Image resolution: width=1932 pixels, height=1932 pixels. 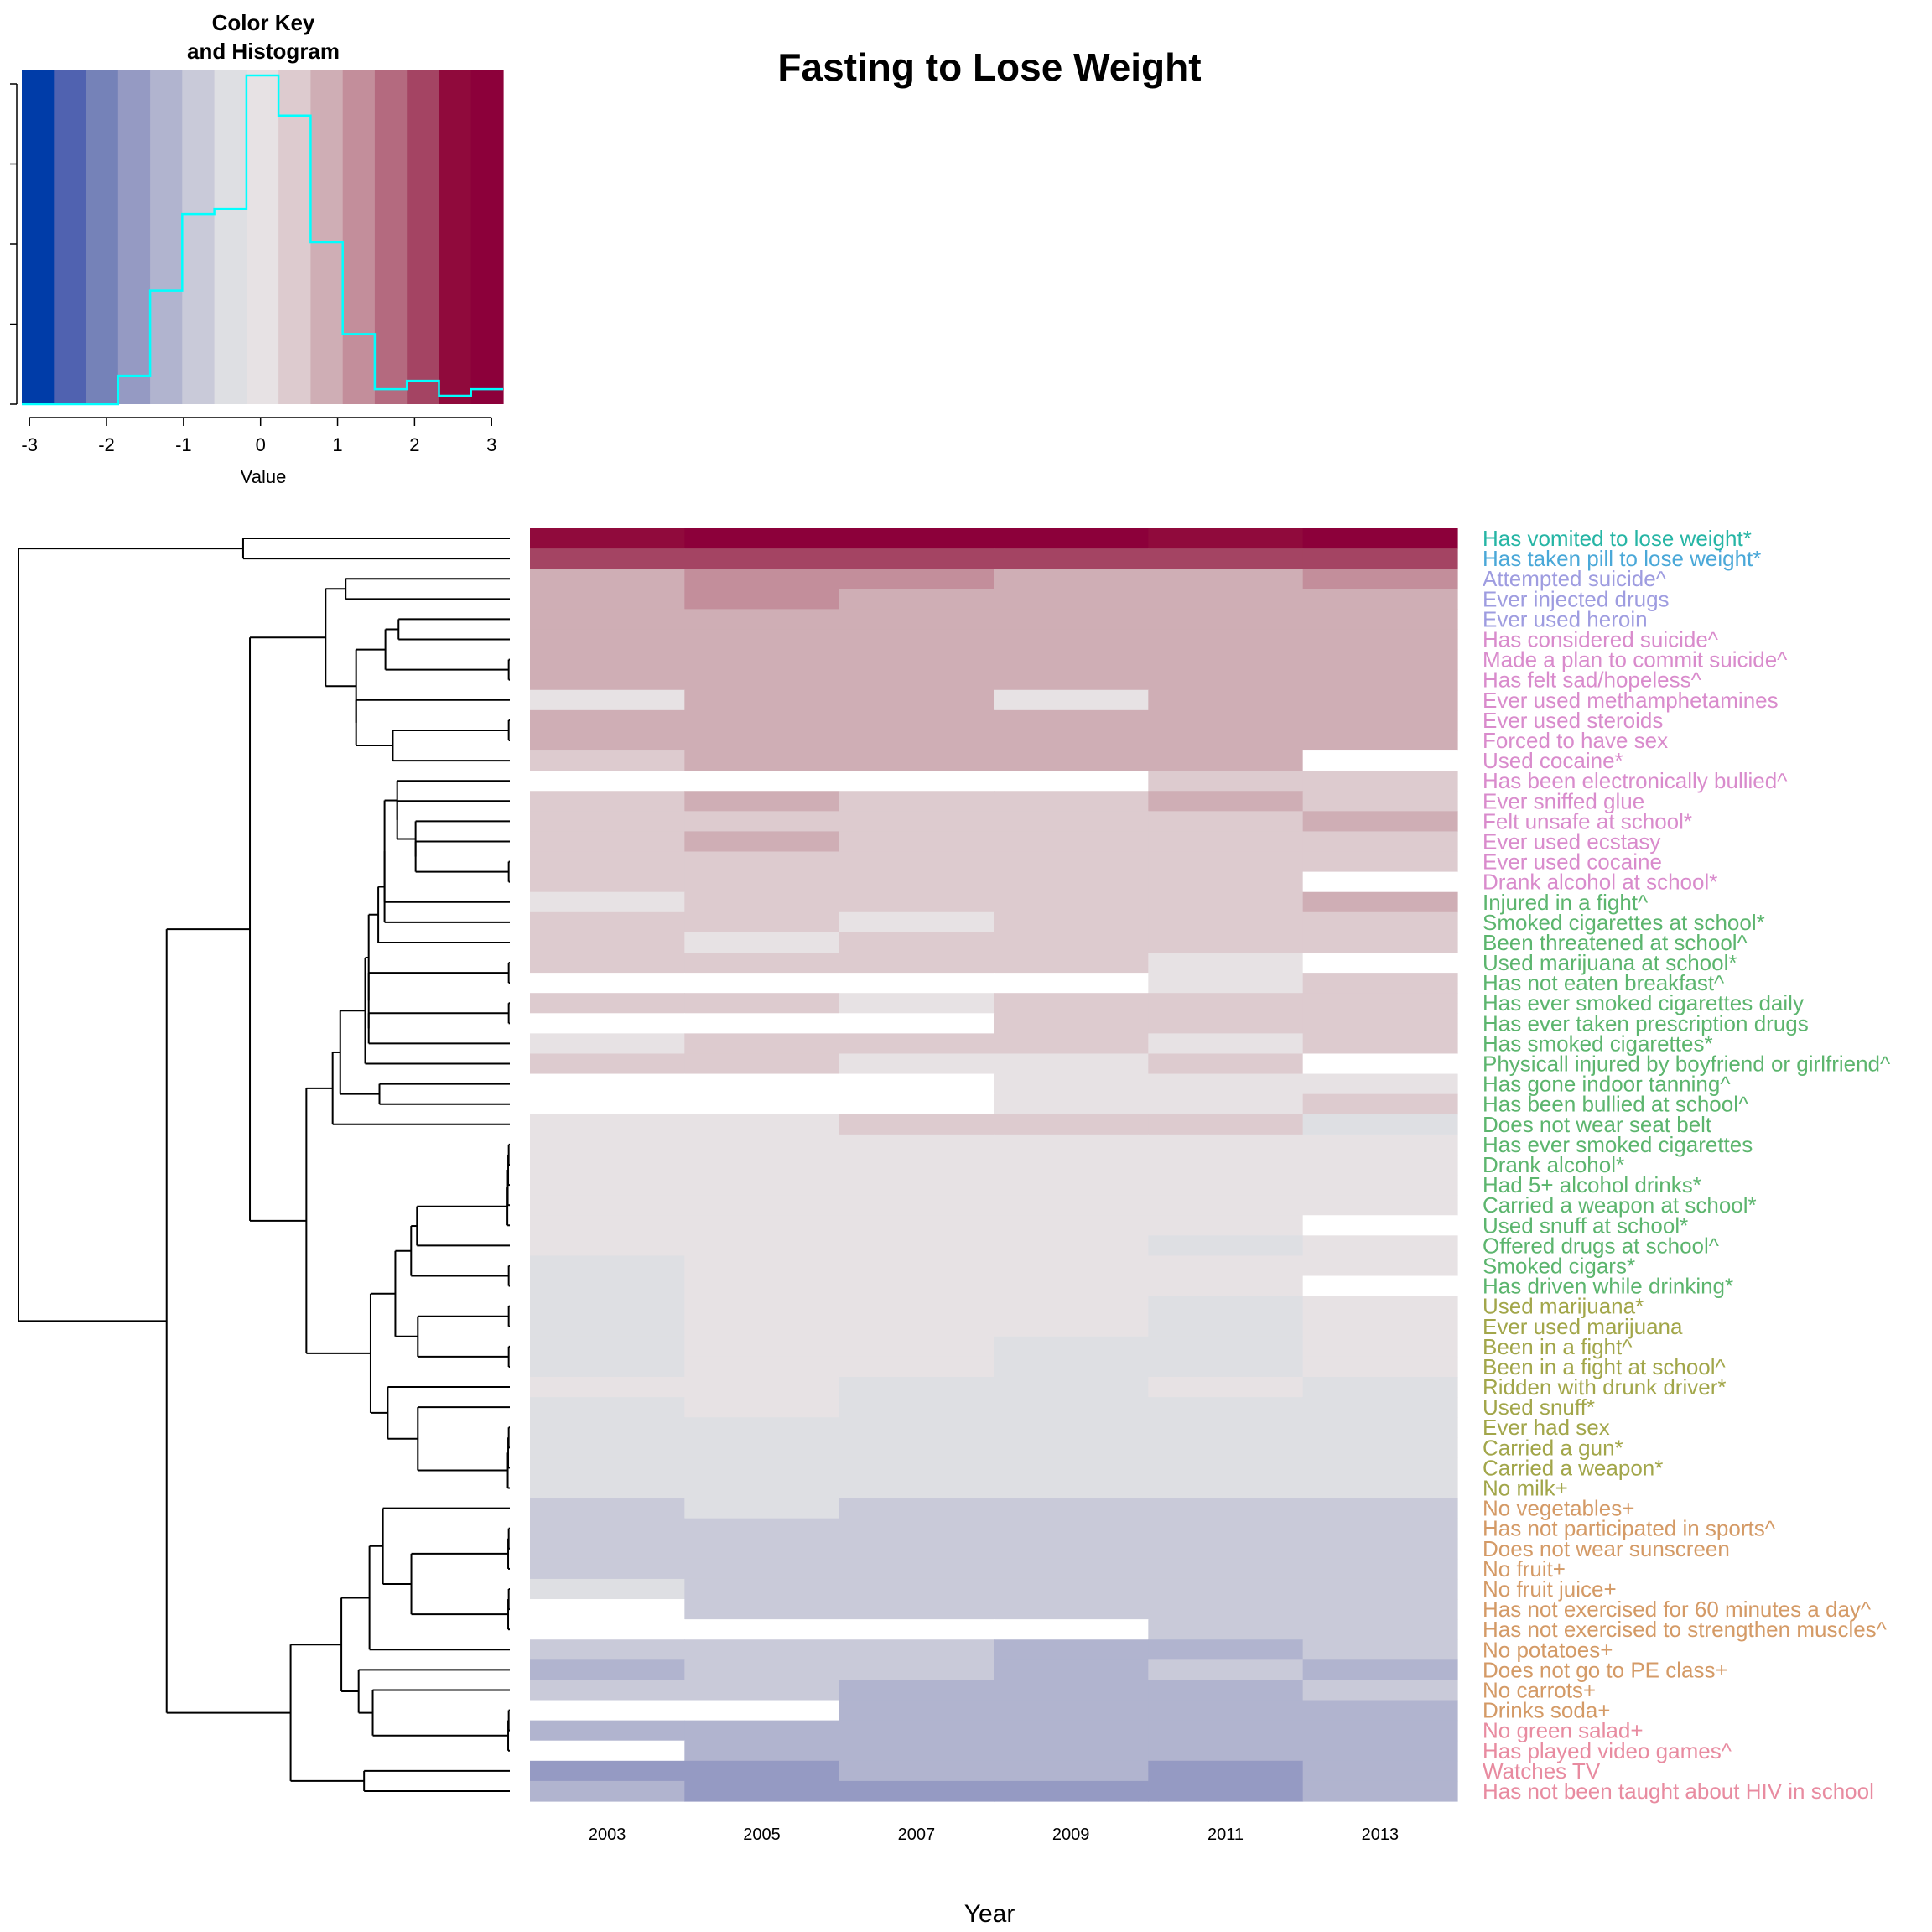 What do you see at coordinates (1678, 1792) in the screenshot?
I see `row-label: Has not been taught about HIV in school` at bounding box center [1678, 1792].